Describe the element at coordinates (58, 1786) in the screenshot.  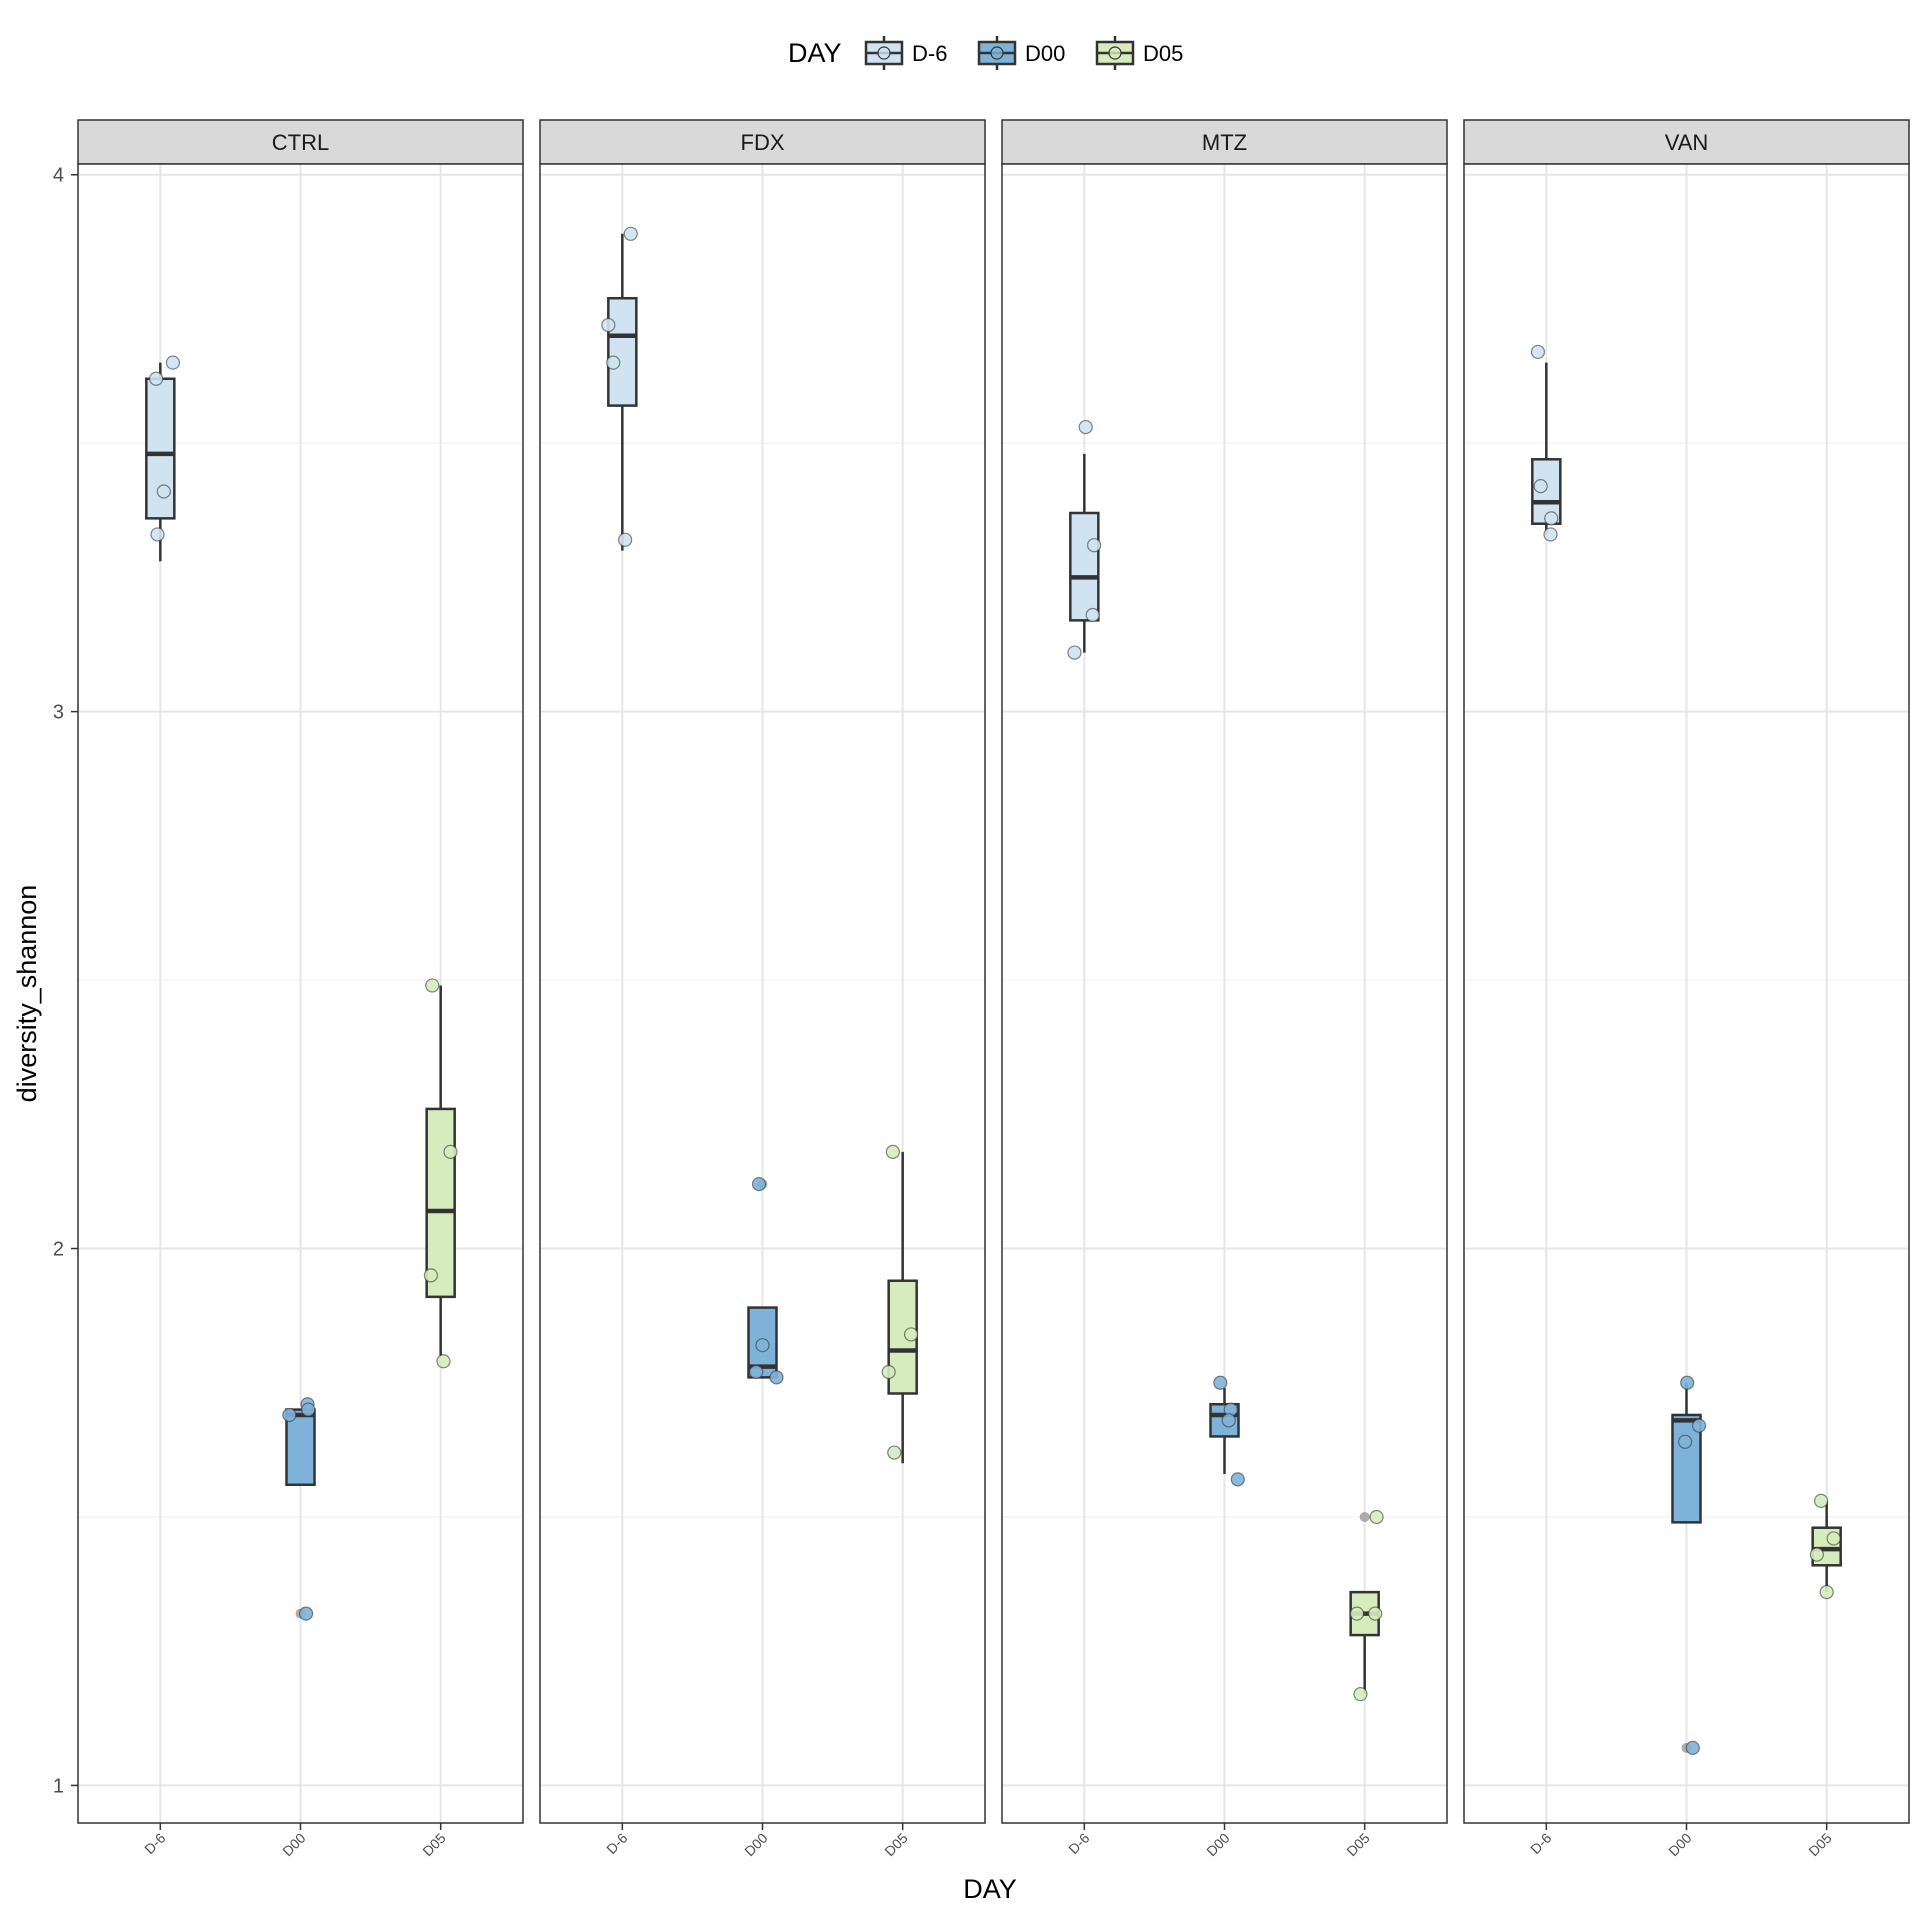
I see `y-tick-label: 1` at that location.